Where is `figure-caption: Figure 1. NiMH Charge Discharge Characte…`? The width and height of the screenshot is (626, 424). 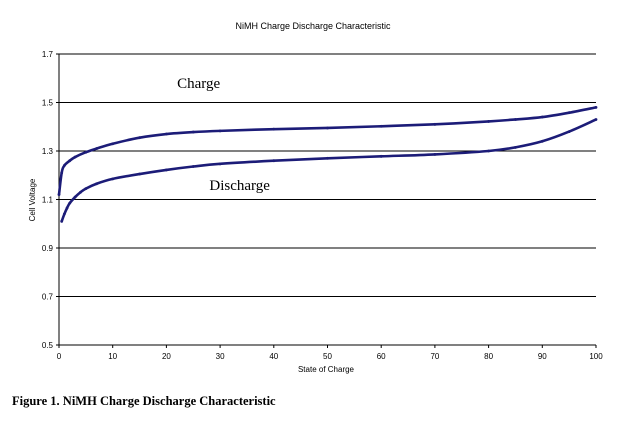 figure-caption: Figure 1. NiMH Charge Discharge Characte… is located at coordinates (144, 401).